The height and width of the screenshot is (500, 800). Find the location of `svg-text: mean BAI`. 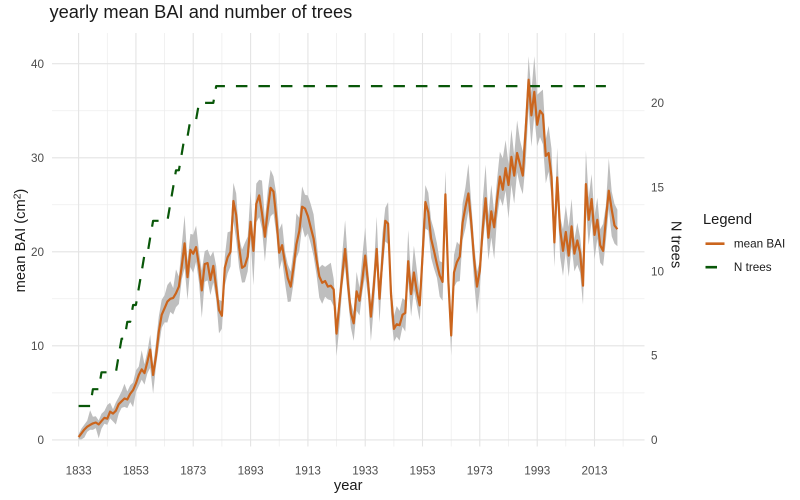

svg-text: mean BAI is located at coordinates (759, 243).